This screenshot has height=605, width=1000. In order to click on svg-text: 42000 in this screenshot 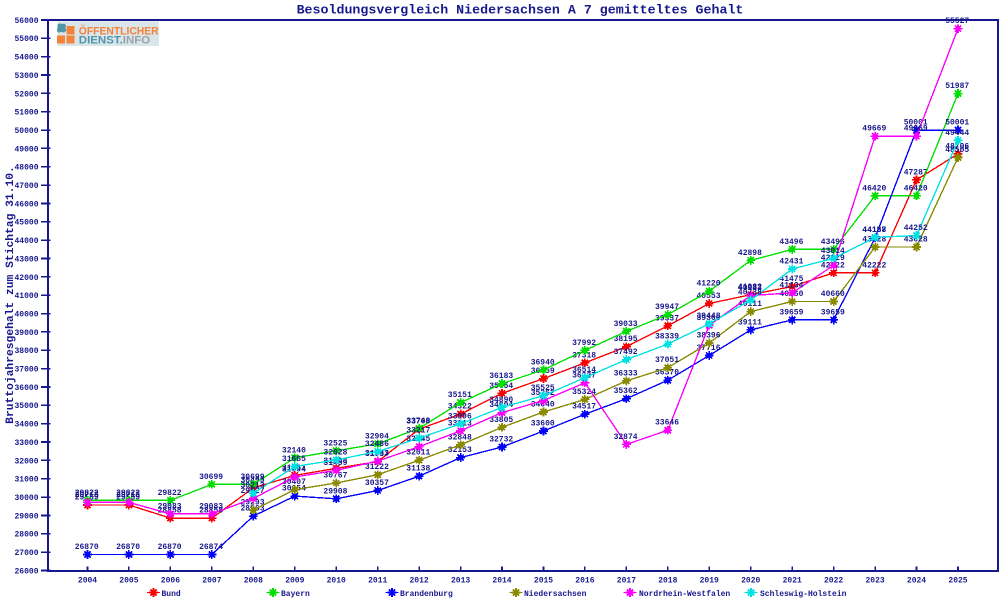, I will do `click(26, 278)`.